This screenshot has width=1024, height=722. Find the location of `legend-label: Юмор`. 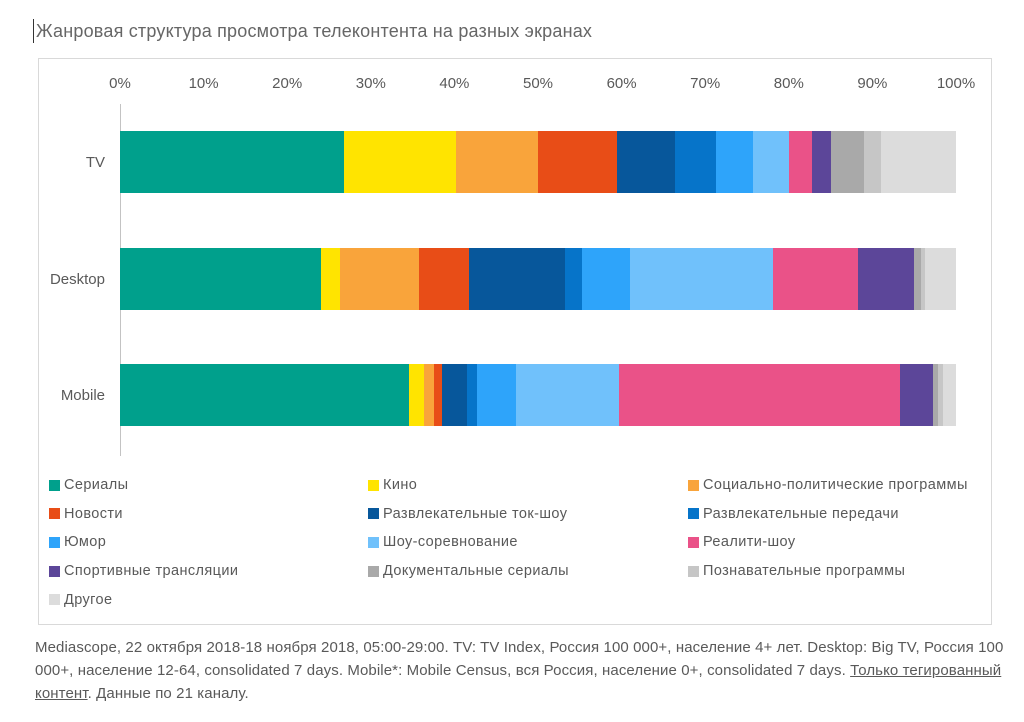

legend-label: Юмор is located at coordinates (85, 542).